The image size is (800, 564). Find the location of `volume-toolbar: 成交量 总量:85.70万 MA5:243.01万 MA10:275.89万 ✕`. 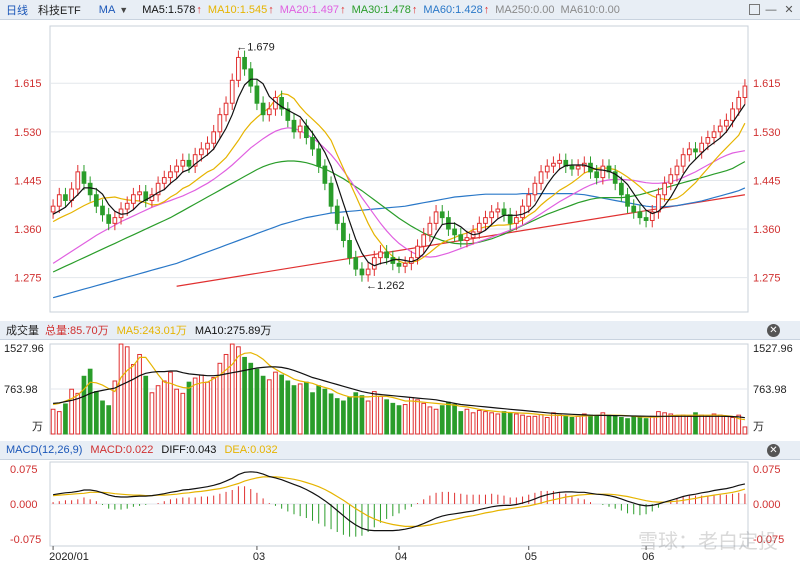

volume-toolbar: 成交量 总量:85.70万 MA5:243.01万 MA10:275.89万 ✕ is located at coordinates (400, 330).